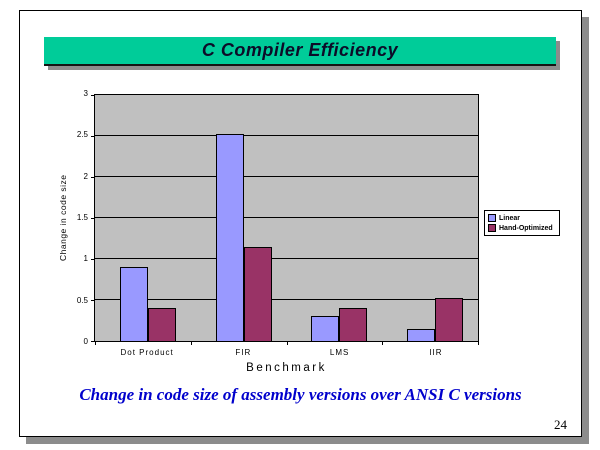 This screenshot has width=600, height=450. Describe the element at coordinates (449, 319) in the screenshot. I see `bar-hand-optimized-iir` at that location.